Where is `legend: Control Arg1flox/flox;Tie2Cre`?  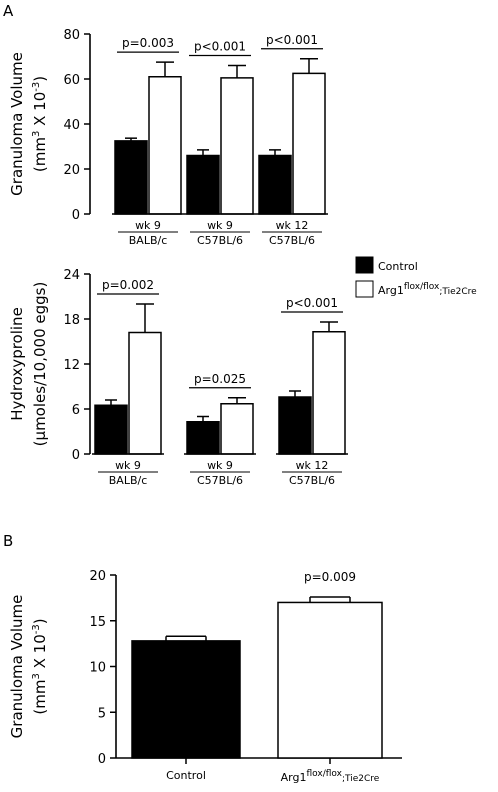
legend: Control Arg1flox/flox;Tie2Cre is located at coordinates (416, 277).